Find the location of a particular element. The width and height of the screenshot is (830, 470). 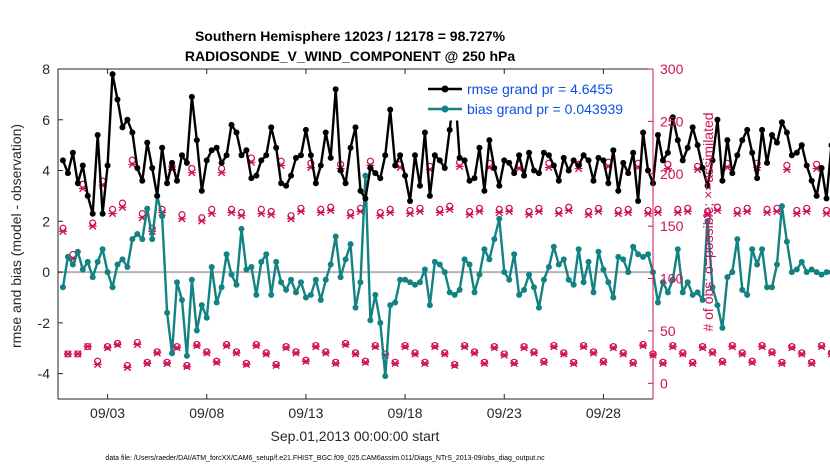

chart-title-line-2: RADIOSONDE_V_WIND_COMPONENT @ 250 hPa is located at coordinates (350, 56).